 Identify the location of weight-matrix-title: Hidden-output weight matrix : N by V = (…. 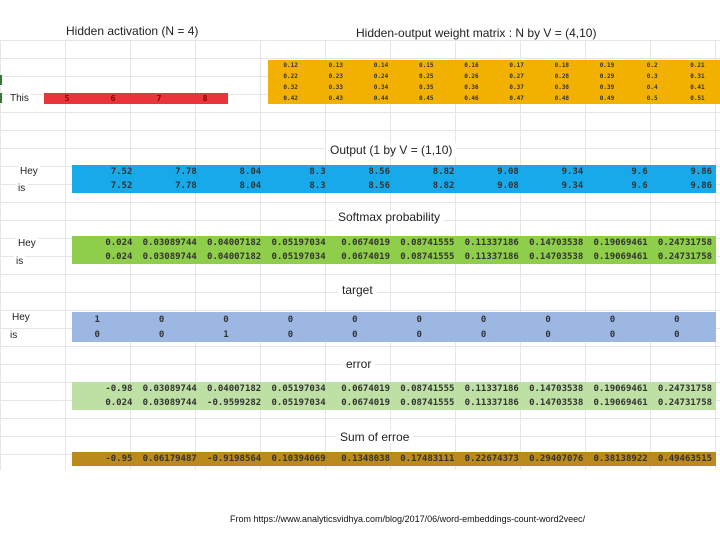
(476, 33).